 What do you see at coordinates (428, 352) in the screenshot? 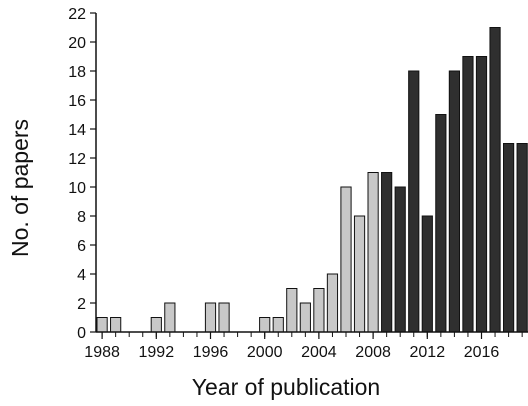
I see `x-tick-label: 2012` at bounding box center [428, 352].